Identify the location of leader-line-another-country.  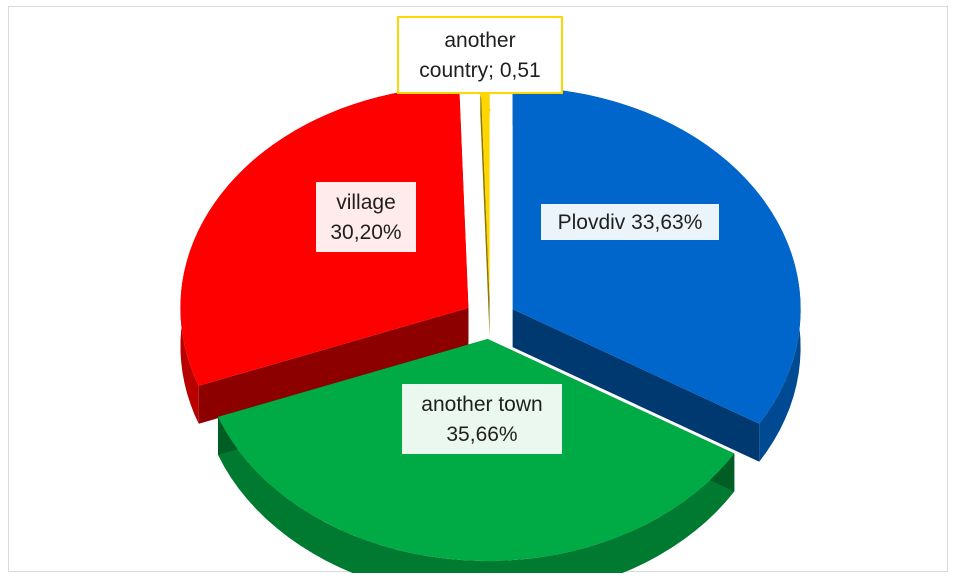
(485, 102).